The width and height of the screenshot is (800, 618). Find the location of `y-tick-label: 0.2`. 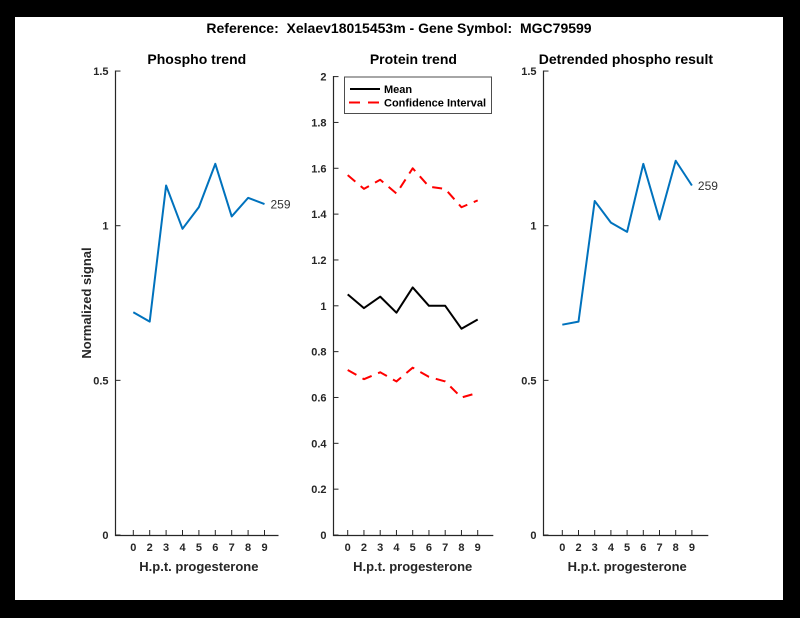

y-tick-label: 0.2 is located at coordinates (318, 490).